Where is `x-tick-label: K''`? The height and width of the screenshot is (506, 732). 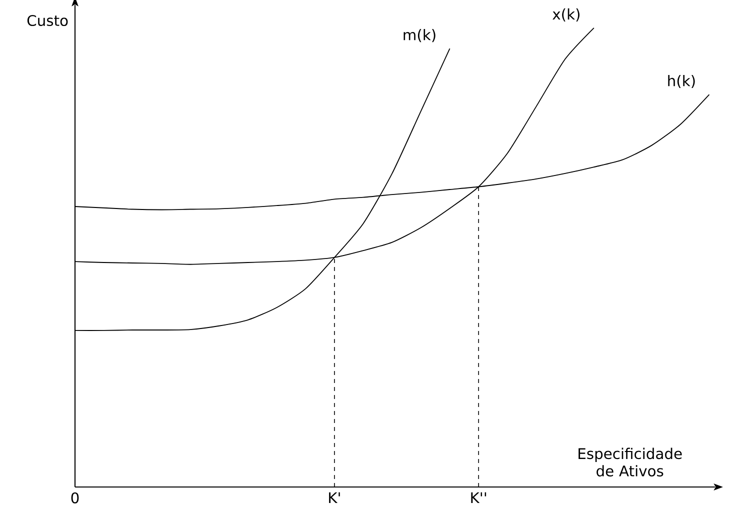 x-tick-label: K'' is located at coordinates (478, 498).